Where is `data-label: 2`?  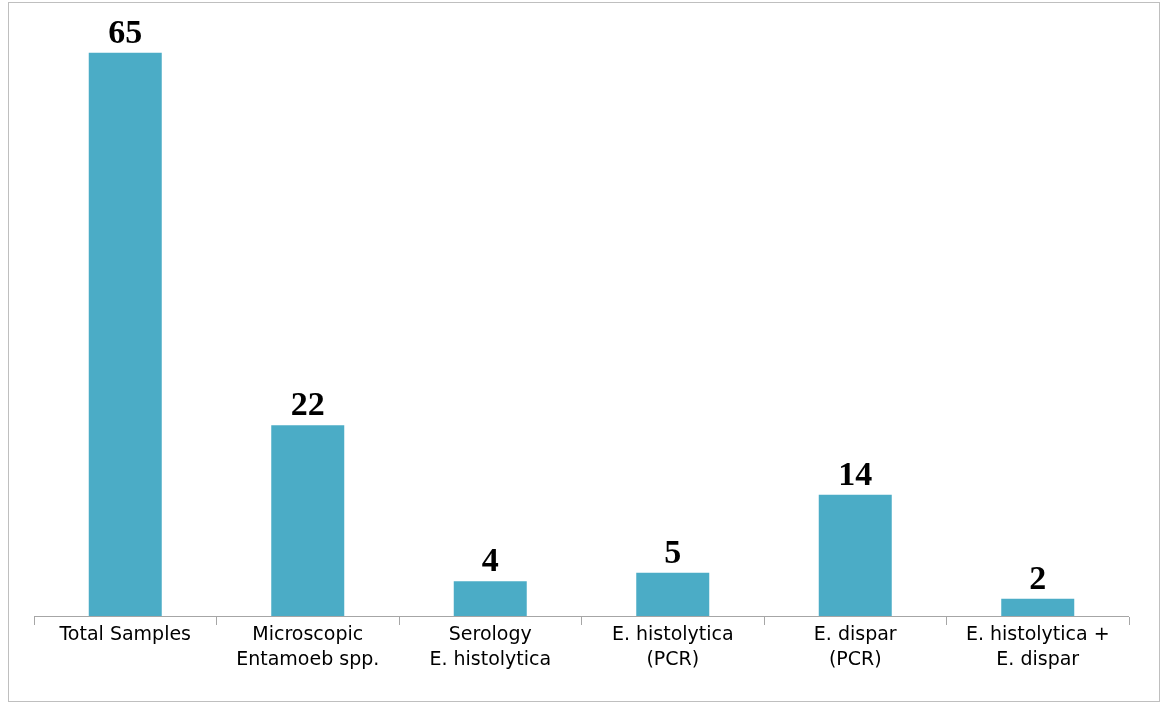
data-label: 2 is located at coordinates (1038, 577).